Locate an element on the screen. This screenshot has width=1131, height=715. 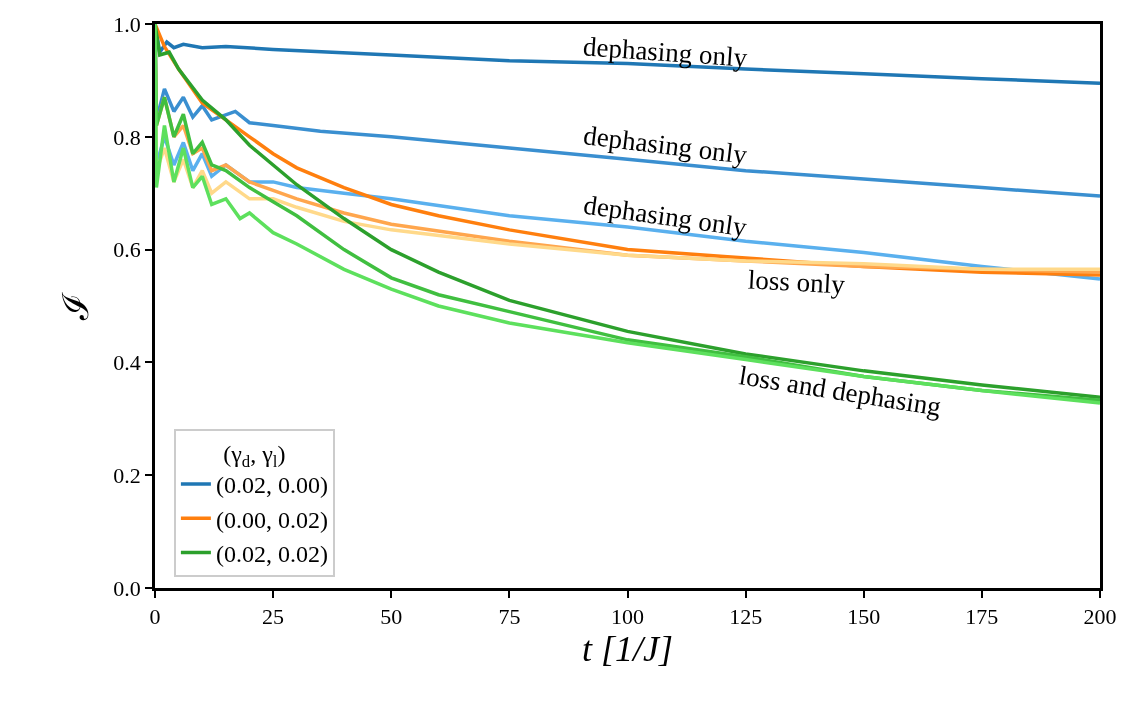
x-tick-label: 150 is located at coordinates (864, 617).